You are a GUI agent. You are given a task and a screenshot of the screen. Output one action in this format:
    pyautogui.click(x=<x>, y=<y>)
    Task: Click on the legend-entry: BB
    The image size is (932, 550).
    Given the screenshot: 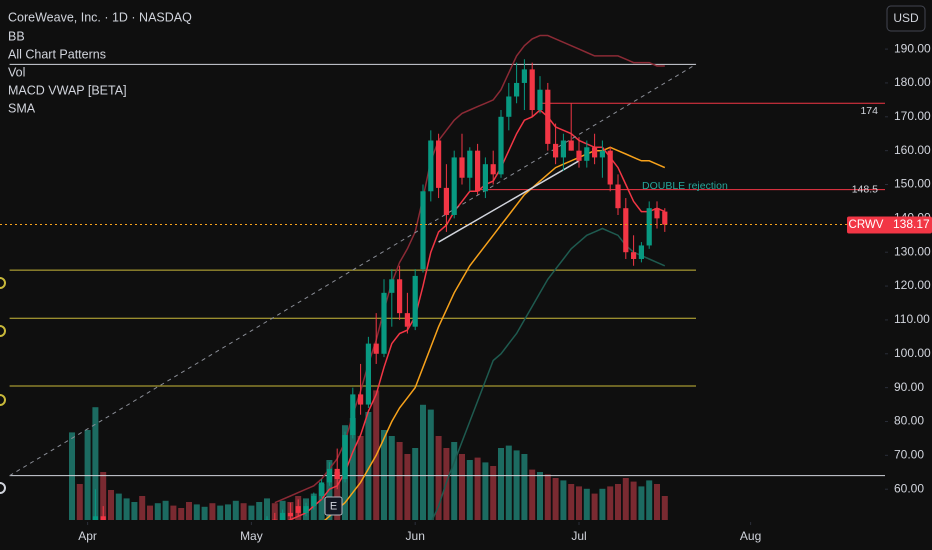 What is the action you would take?
    pyautogui.click(x=16, y=36)
    